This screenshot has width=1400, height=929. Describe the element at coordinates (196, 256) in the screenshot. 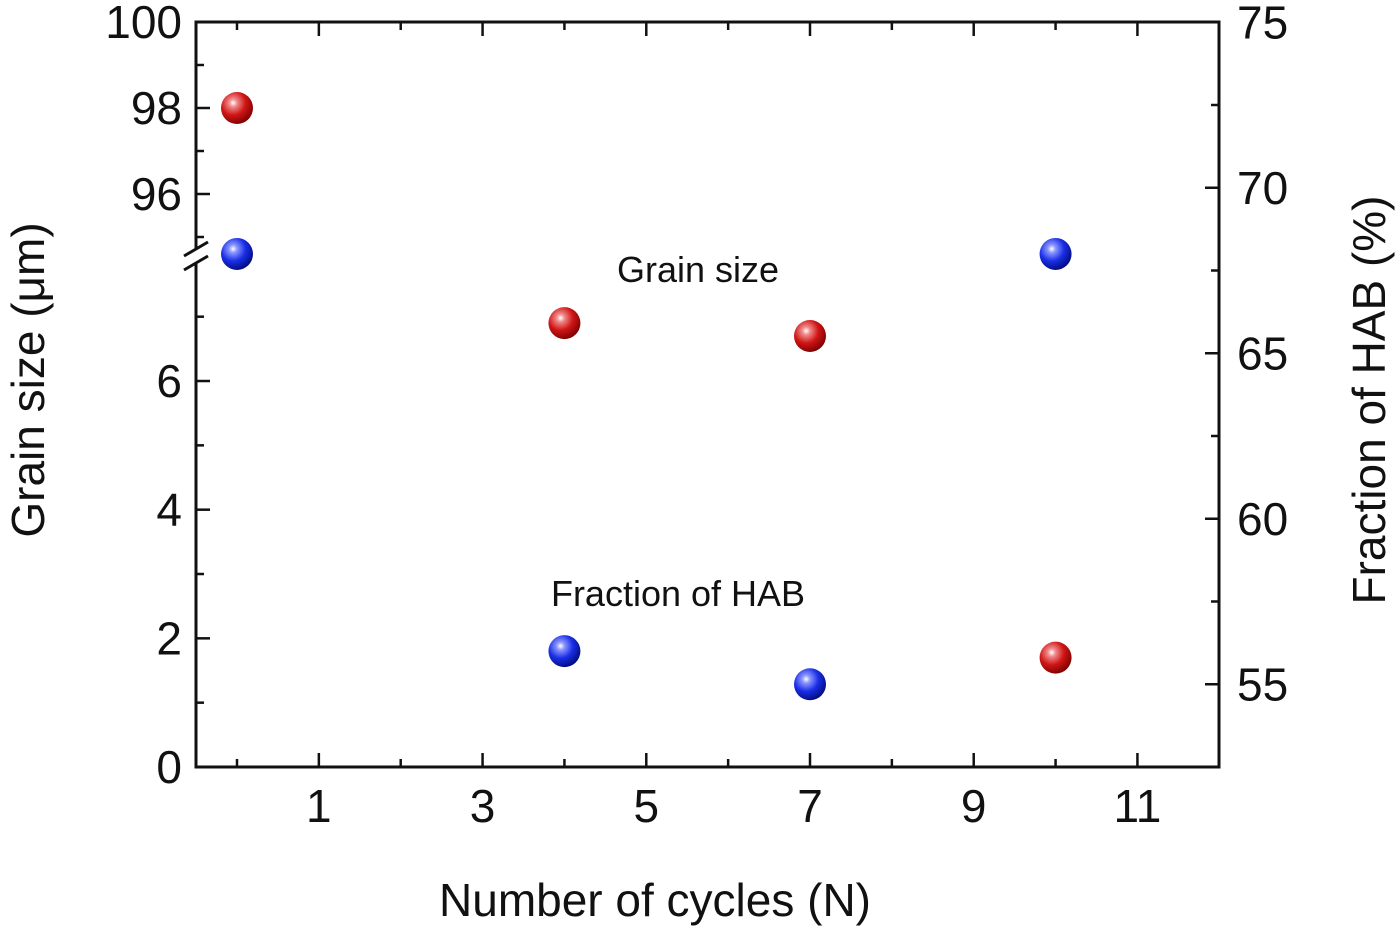

I see `axis-break-marker` at that location.